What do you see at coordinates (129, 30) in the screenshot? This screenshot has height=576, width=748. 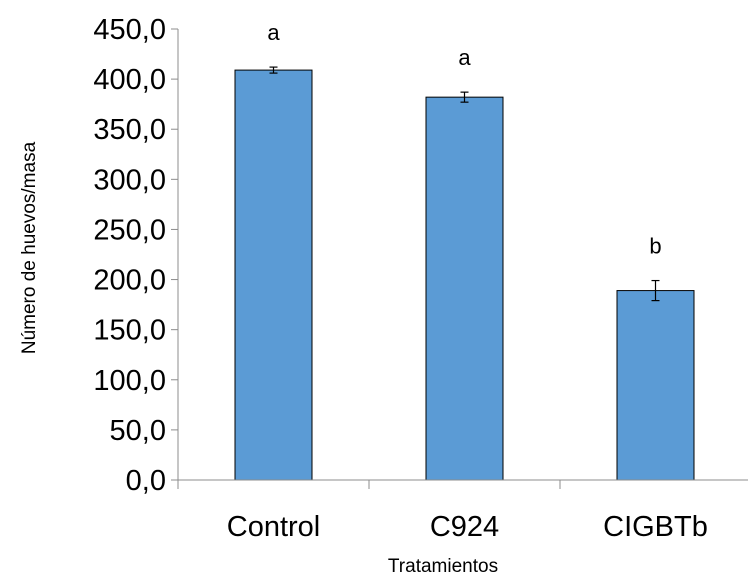 I see `y-tick-label: 450,0` at bounding box center [129, 30].